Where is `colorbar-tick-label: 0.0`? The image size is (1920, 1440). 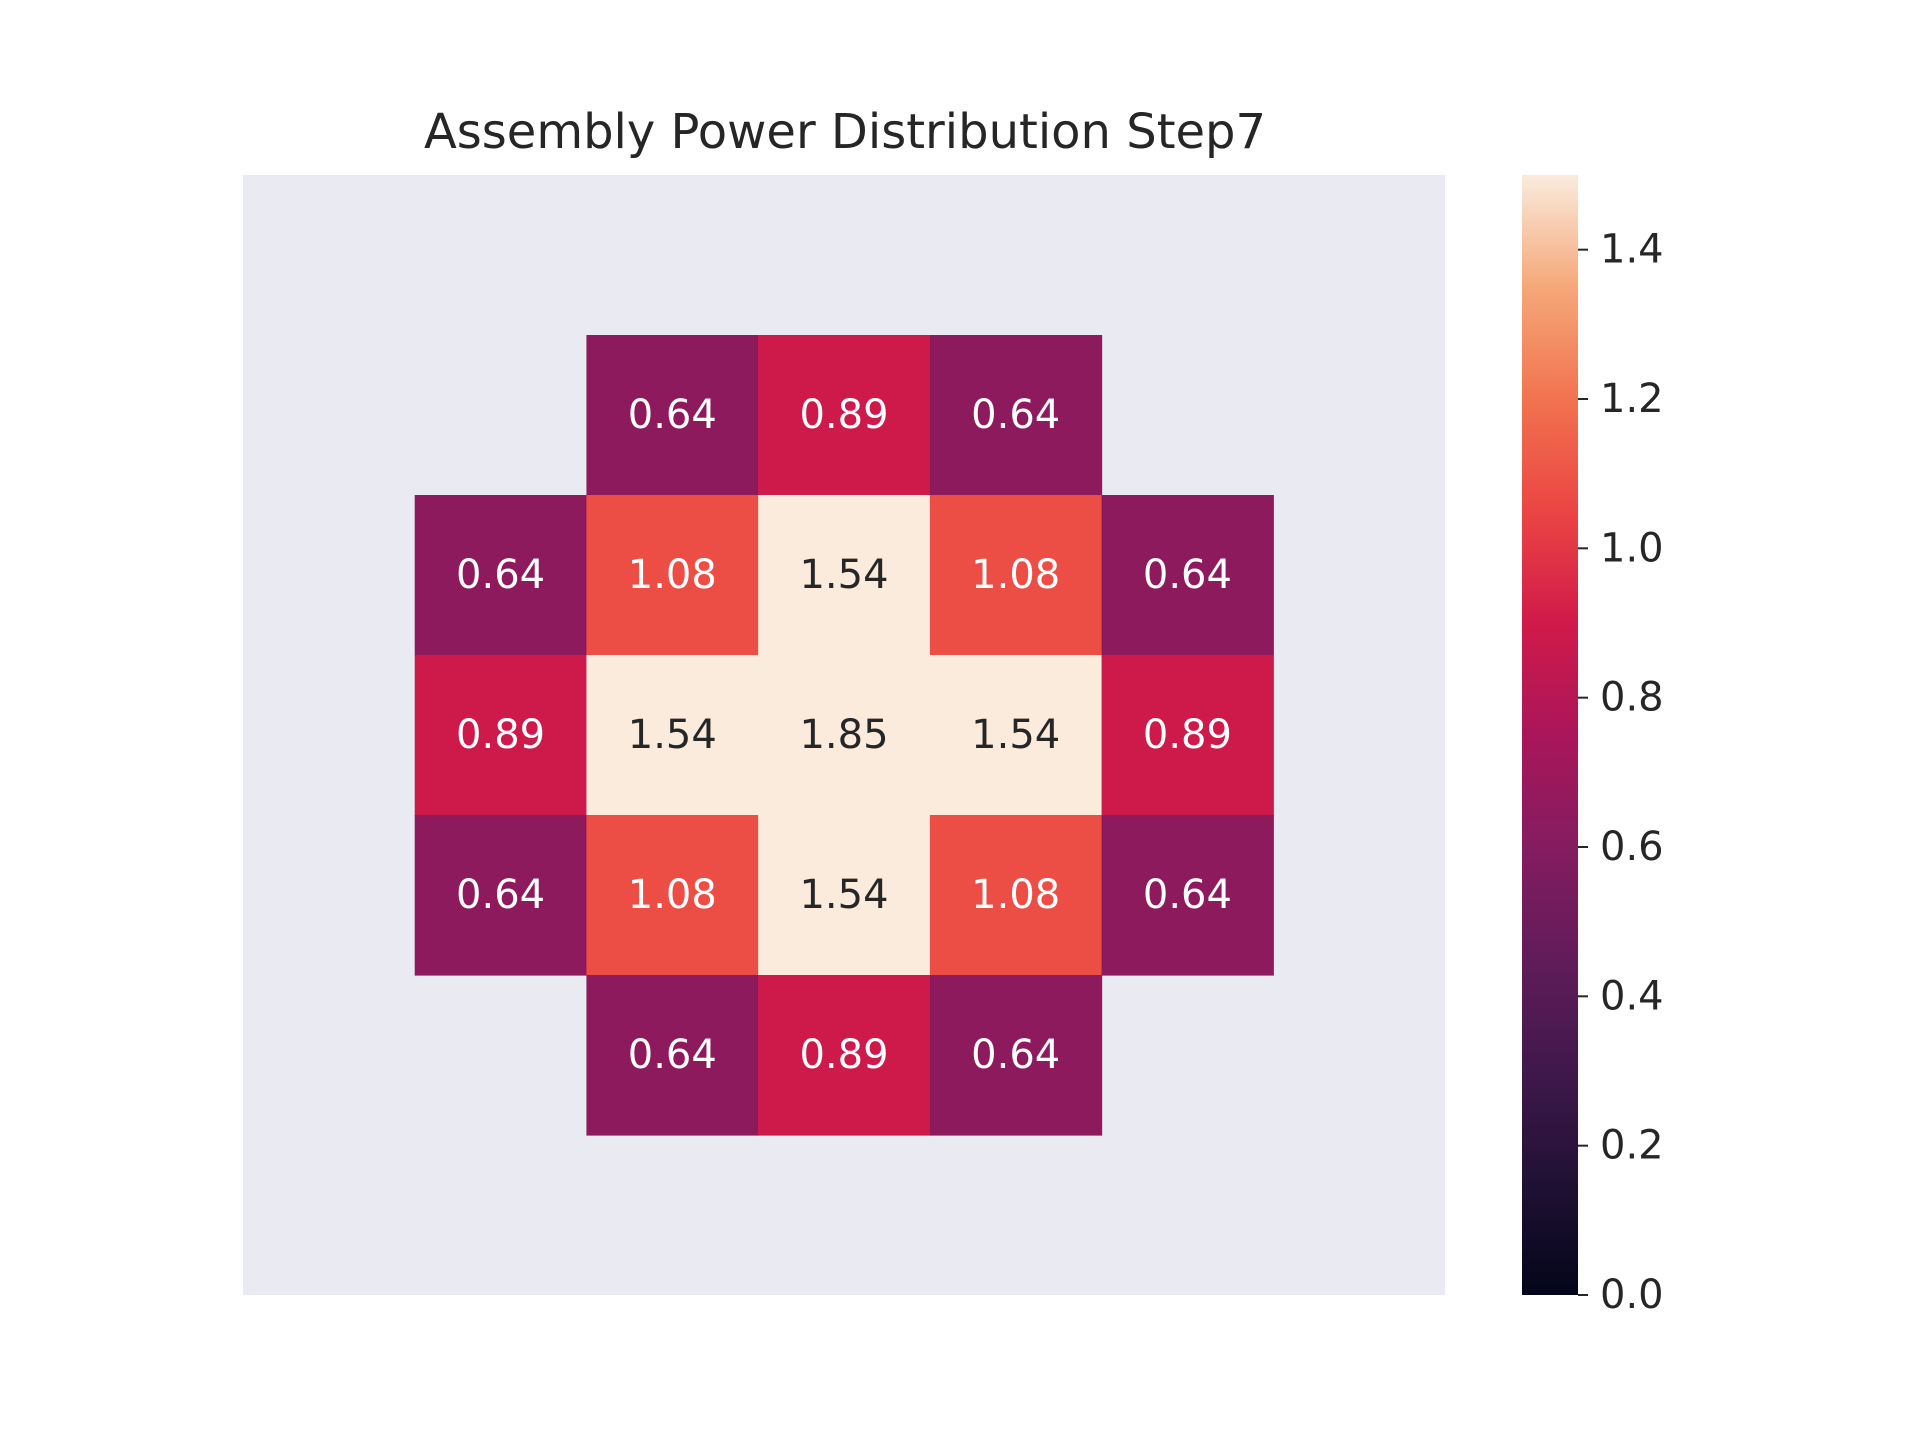 colorbar-tick-label: 0.0 is located at coordinates (1632, 1295).